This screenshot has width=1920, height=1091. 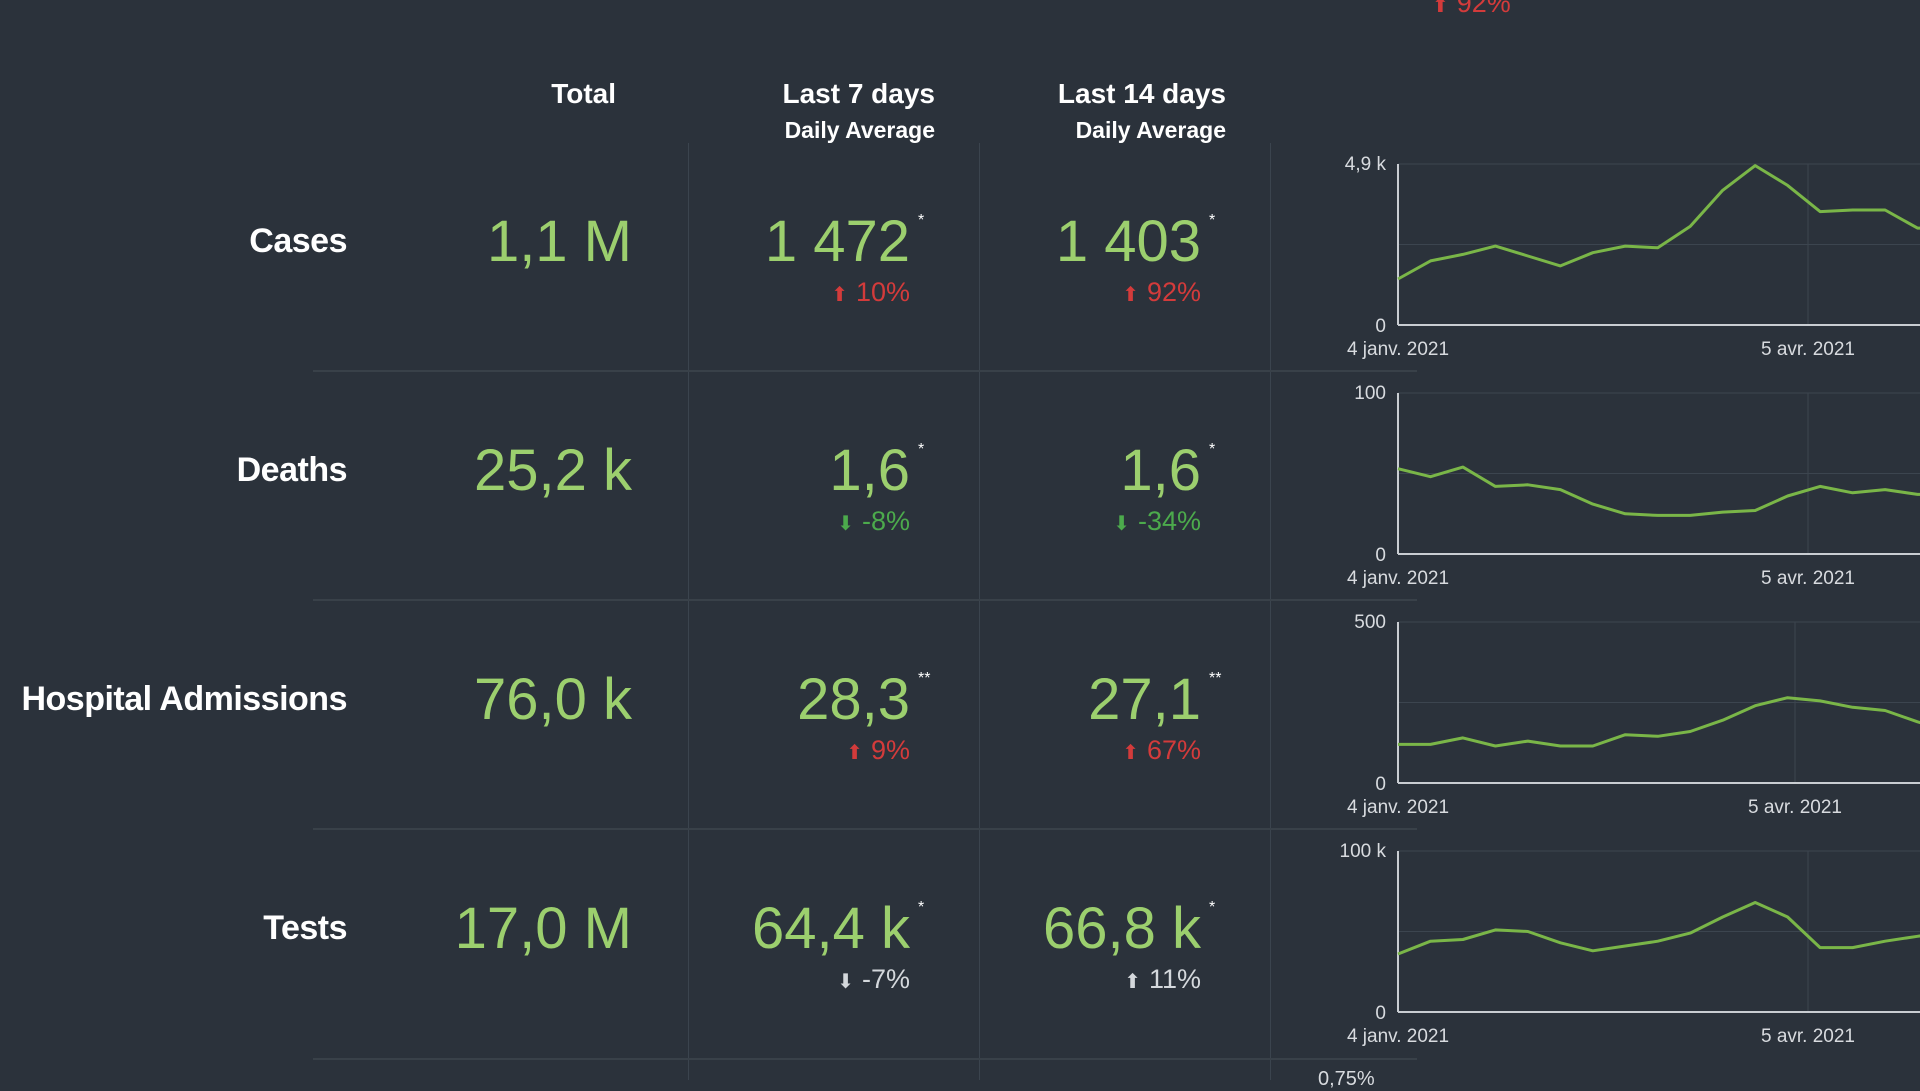 What do you see at coordinates (292, 470) in the screenshot?
I see `row-label: Deaths` at bounding box center [292, 470].